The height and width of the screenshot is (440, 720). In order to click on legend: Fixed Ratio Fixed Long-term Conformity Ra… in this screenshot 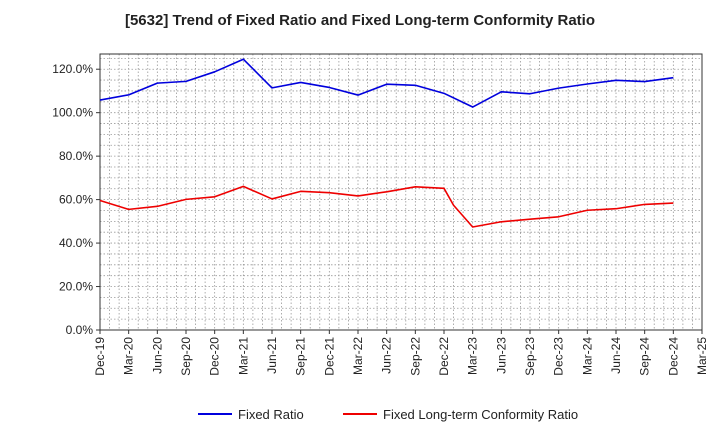, I will do `click(388, 414)`.